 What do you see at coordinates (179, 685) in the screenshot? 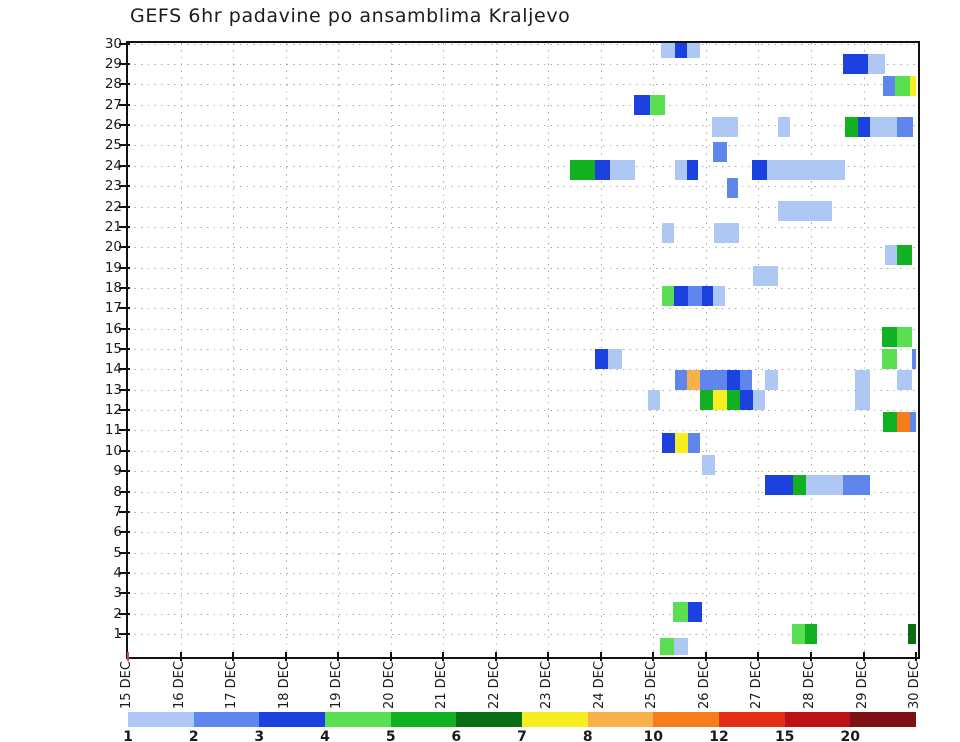
I see `x-tick-label: 16 DEC` at bounding box center [179, 685].